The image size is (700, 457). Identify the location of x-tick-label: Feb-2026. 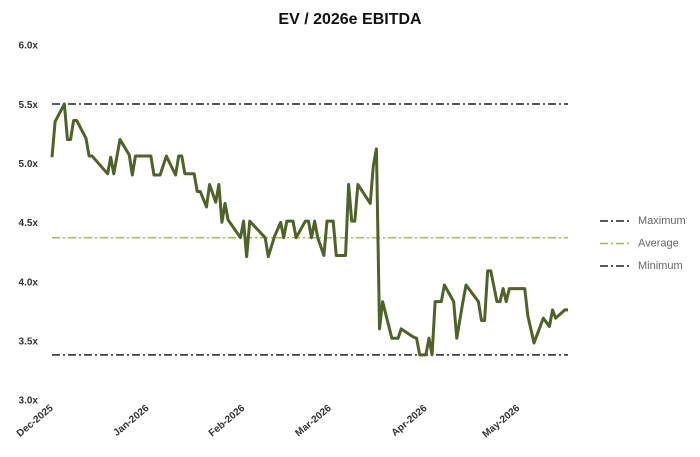
(227, 421).